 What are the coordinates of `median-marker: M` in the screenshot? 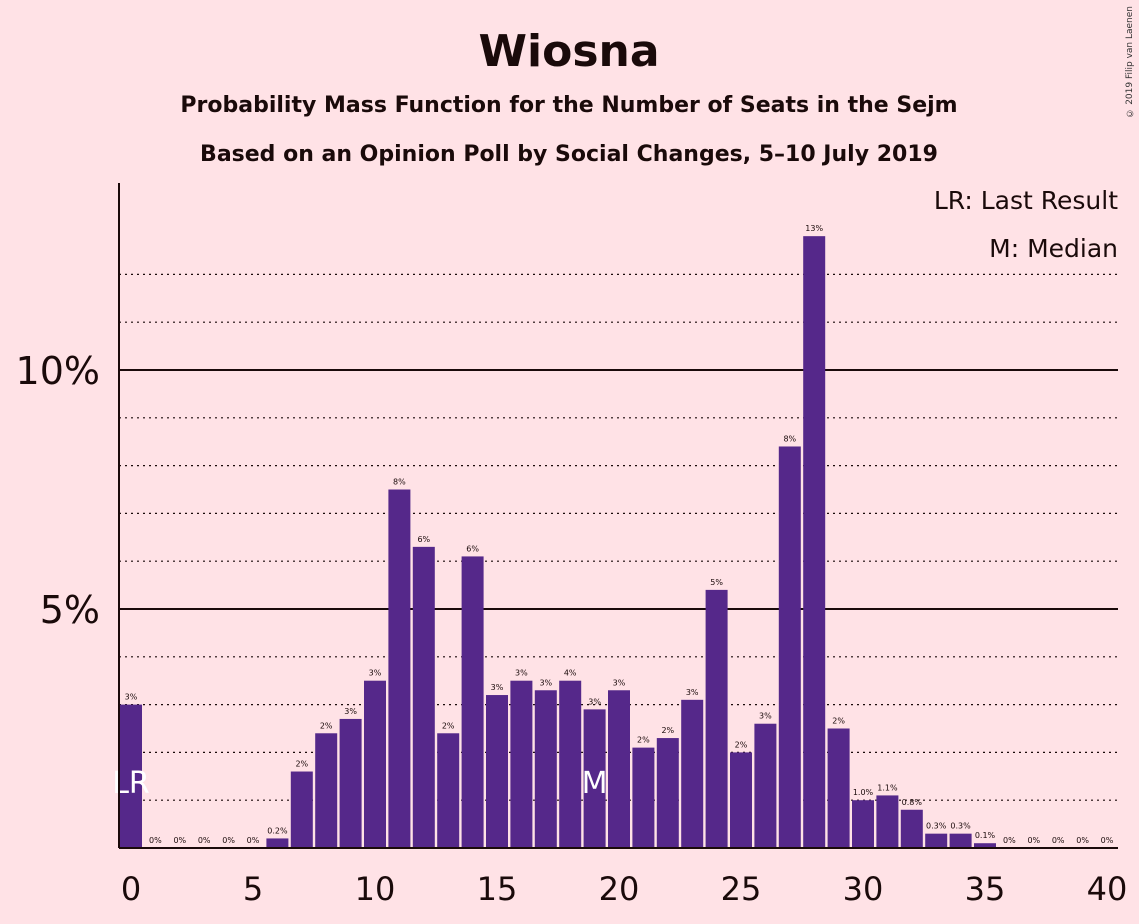 It's located at (595, 783).